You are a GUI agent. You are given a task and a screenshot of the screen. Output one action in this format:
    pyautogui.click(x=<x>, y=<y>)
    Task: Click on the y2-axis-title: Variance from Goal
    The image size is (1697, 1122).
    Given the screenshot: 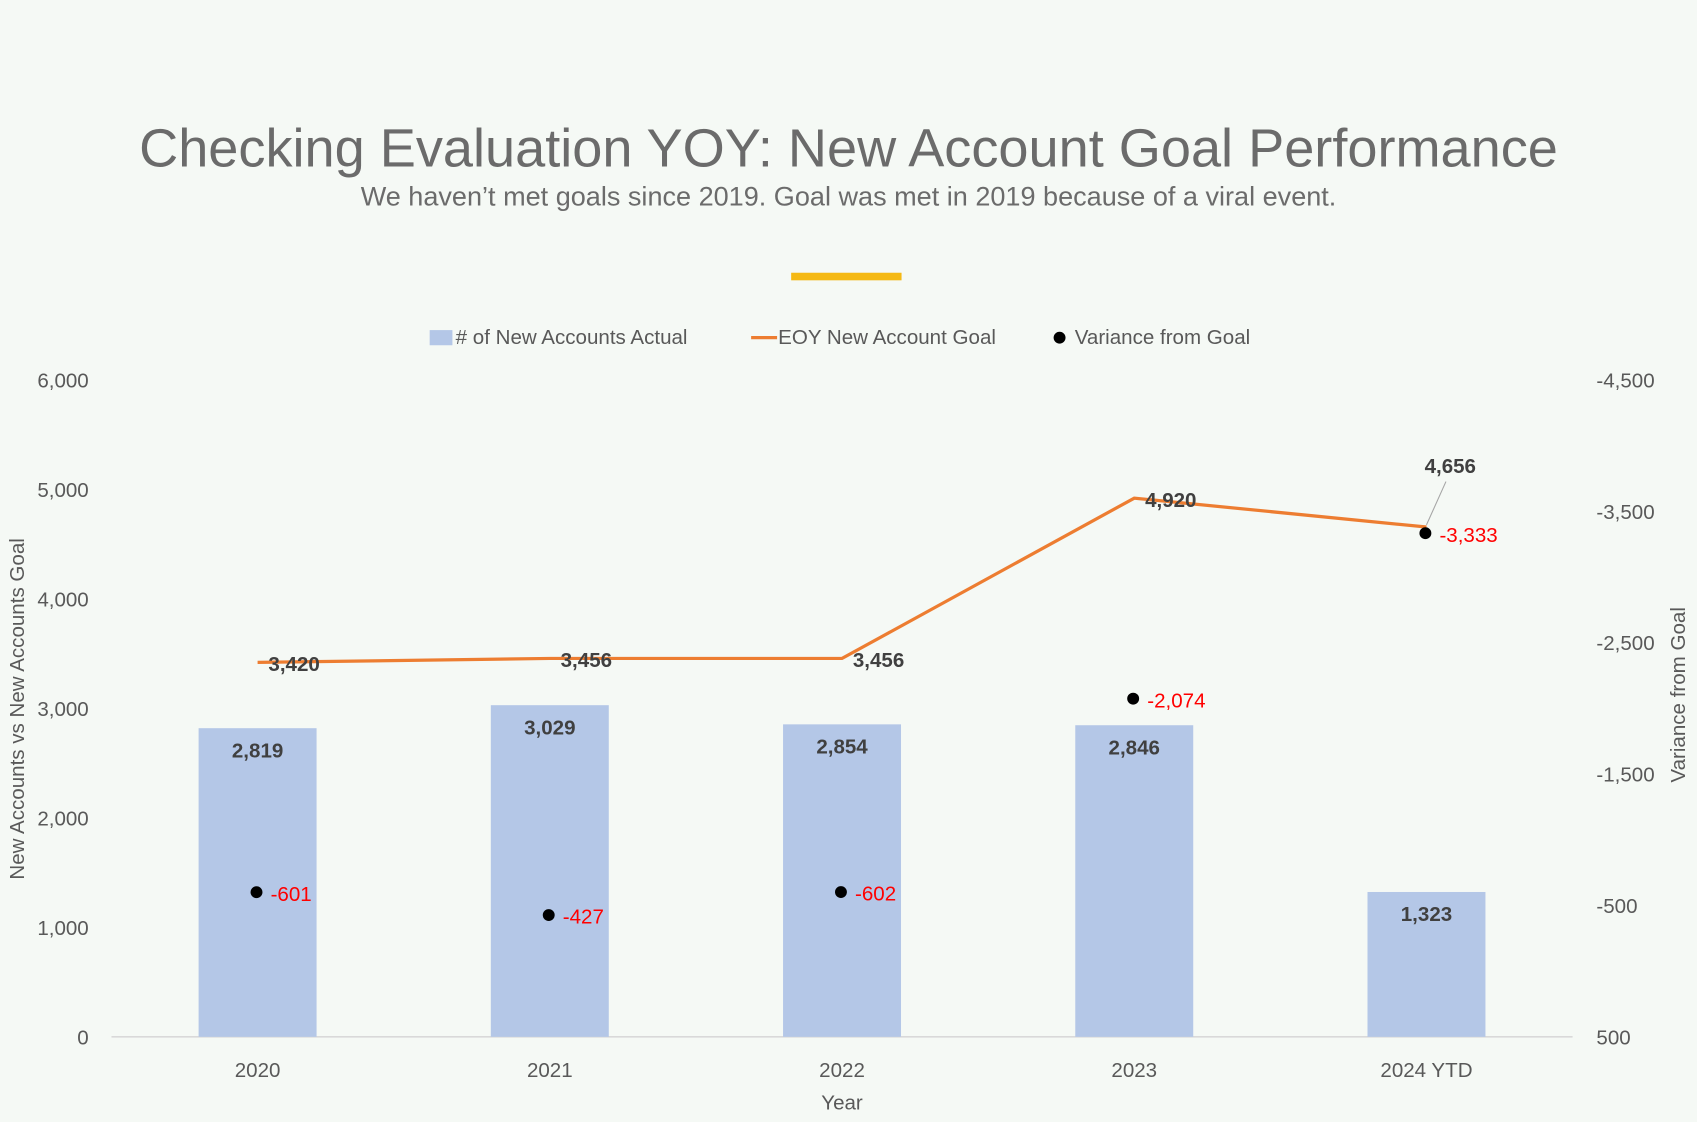 What is the action you would take?
    pyautogui.click(x=1678, y=694)
    